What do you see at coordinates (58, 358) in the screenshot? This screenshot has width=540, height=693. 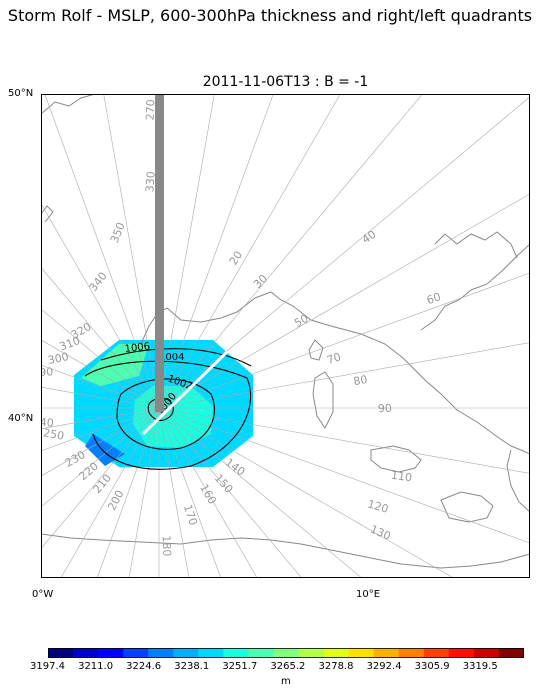 I see `radial-label: 300` at bounding box center [58, 358].